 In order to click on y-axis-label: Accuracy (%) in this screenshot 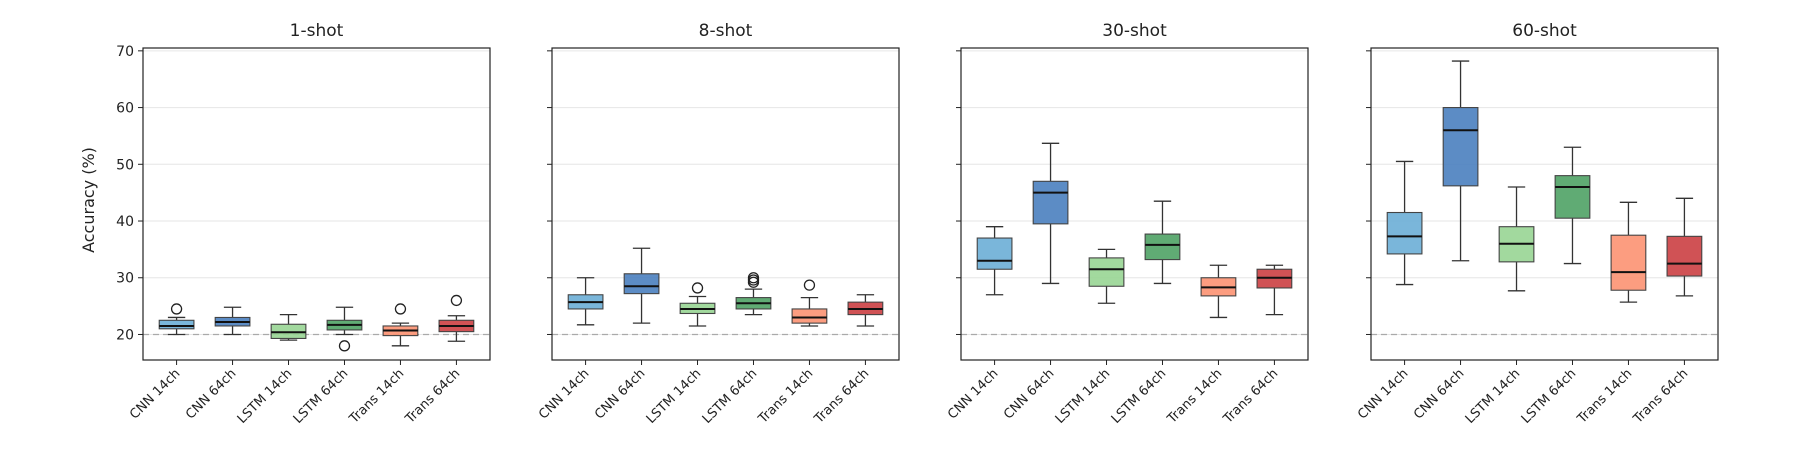, I will do `click(88, 200)`.